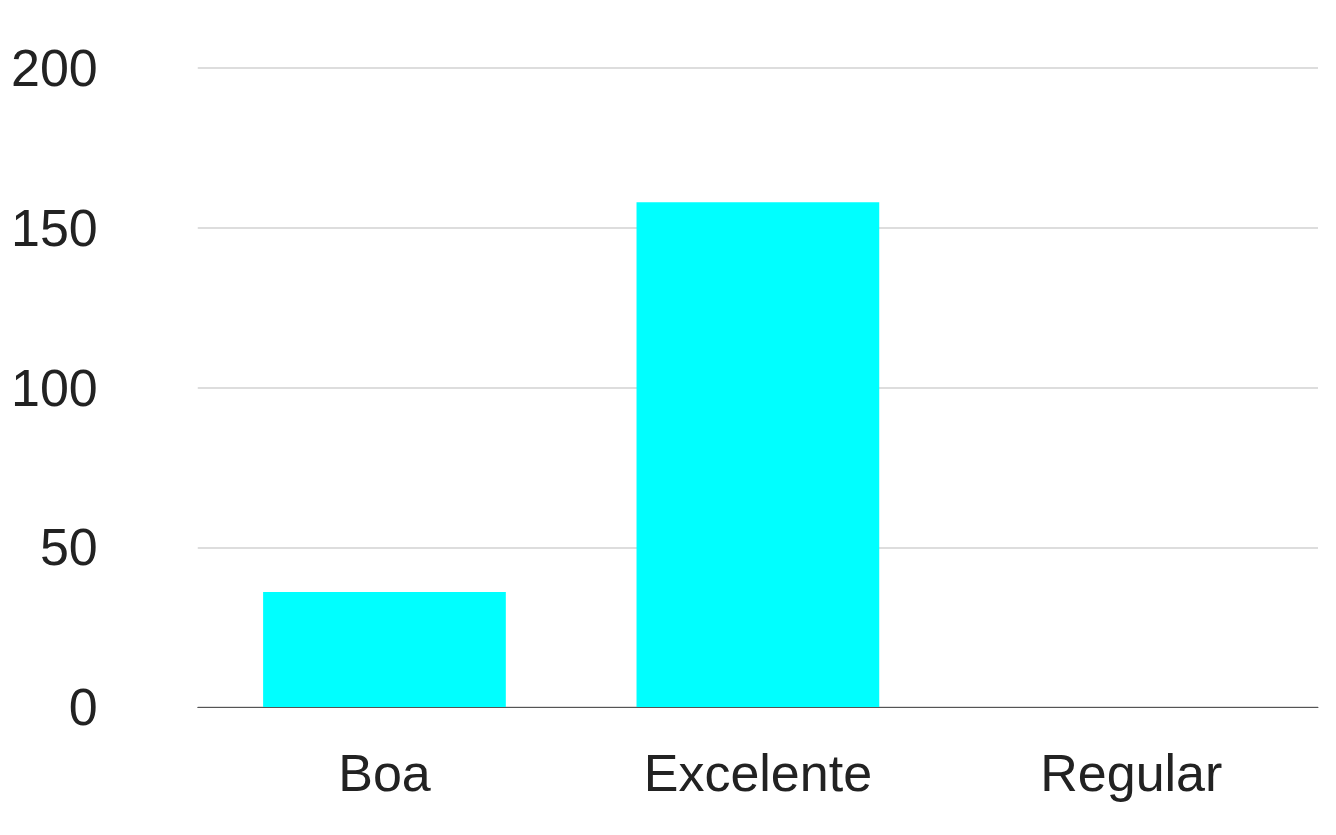 The height and width of the screenshot is (835, 1336). I want to click on y-tick-label: 50, so click(68, 547).